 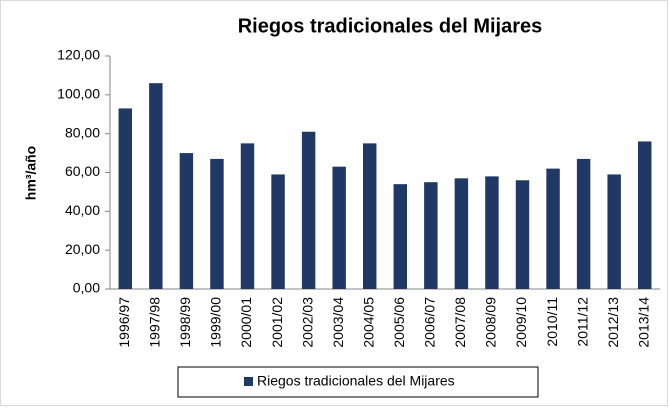 I want to click on x-tick-label: 2011/12, so click(x=582, y=322).